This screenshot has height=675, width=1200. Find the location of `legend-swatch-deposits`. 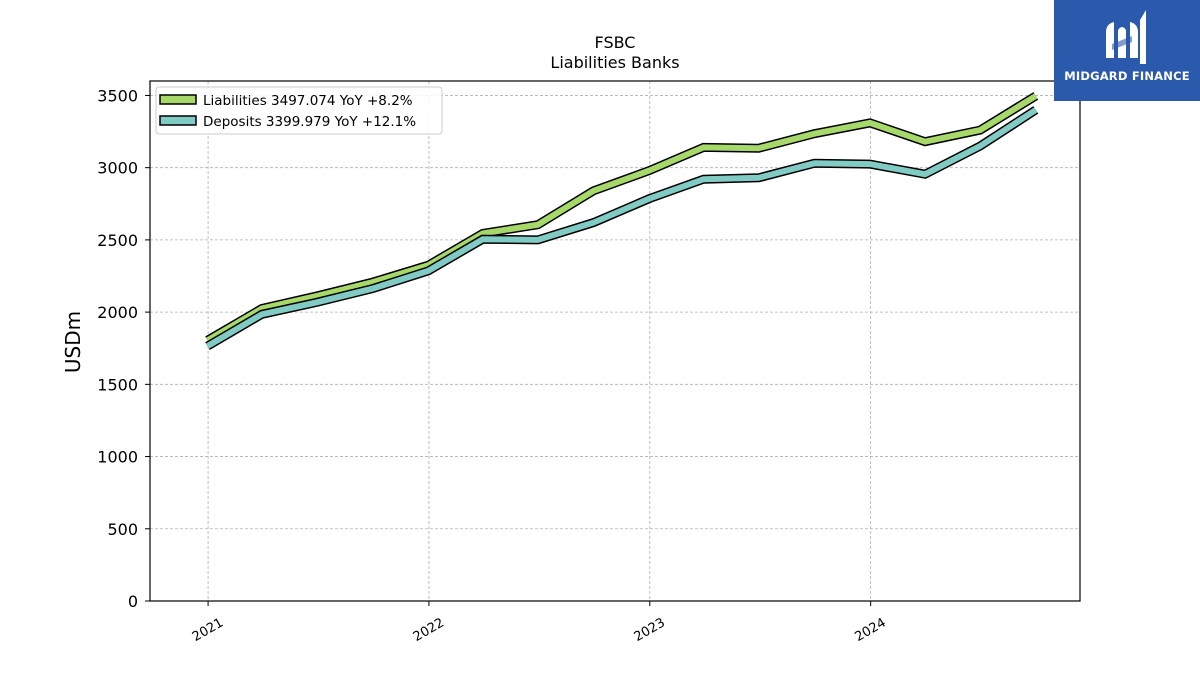

legend-swatch-deposits is located at coordinates (178, 120).